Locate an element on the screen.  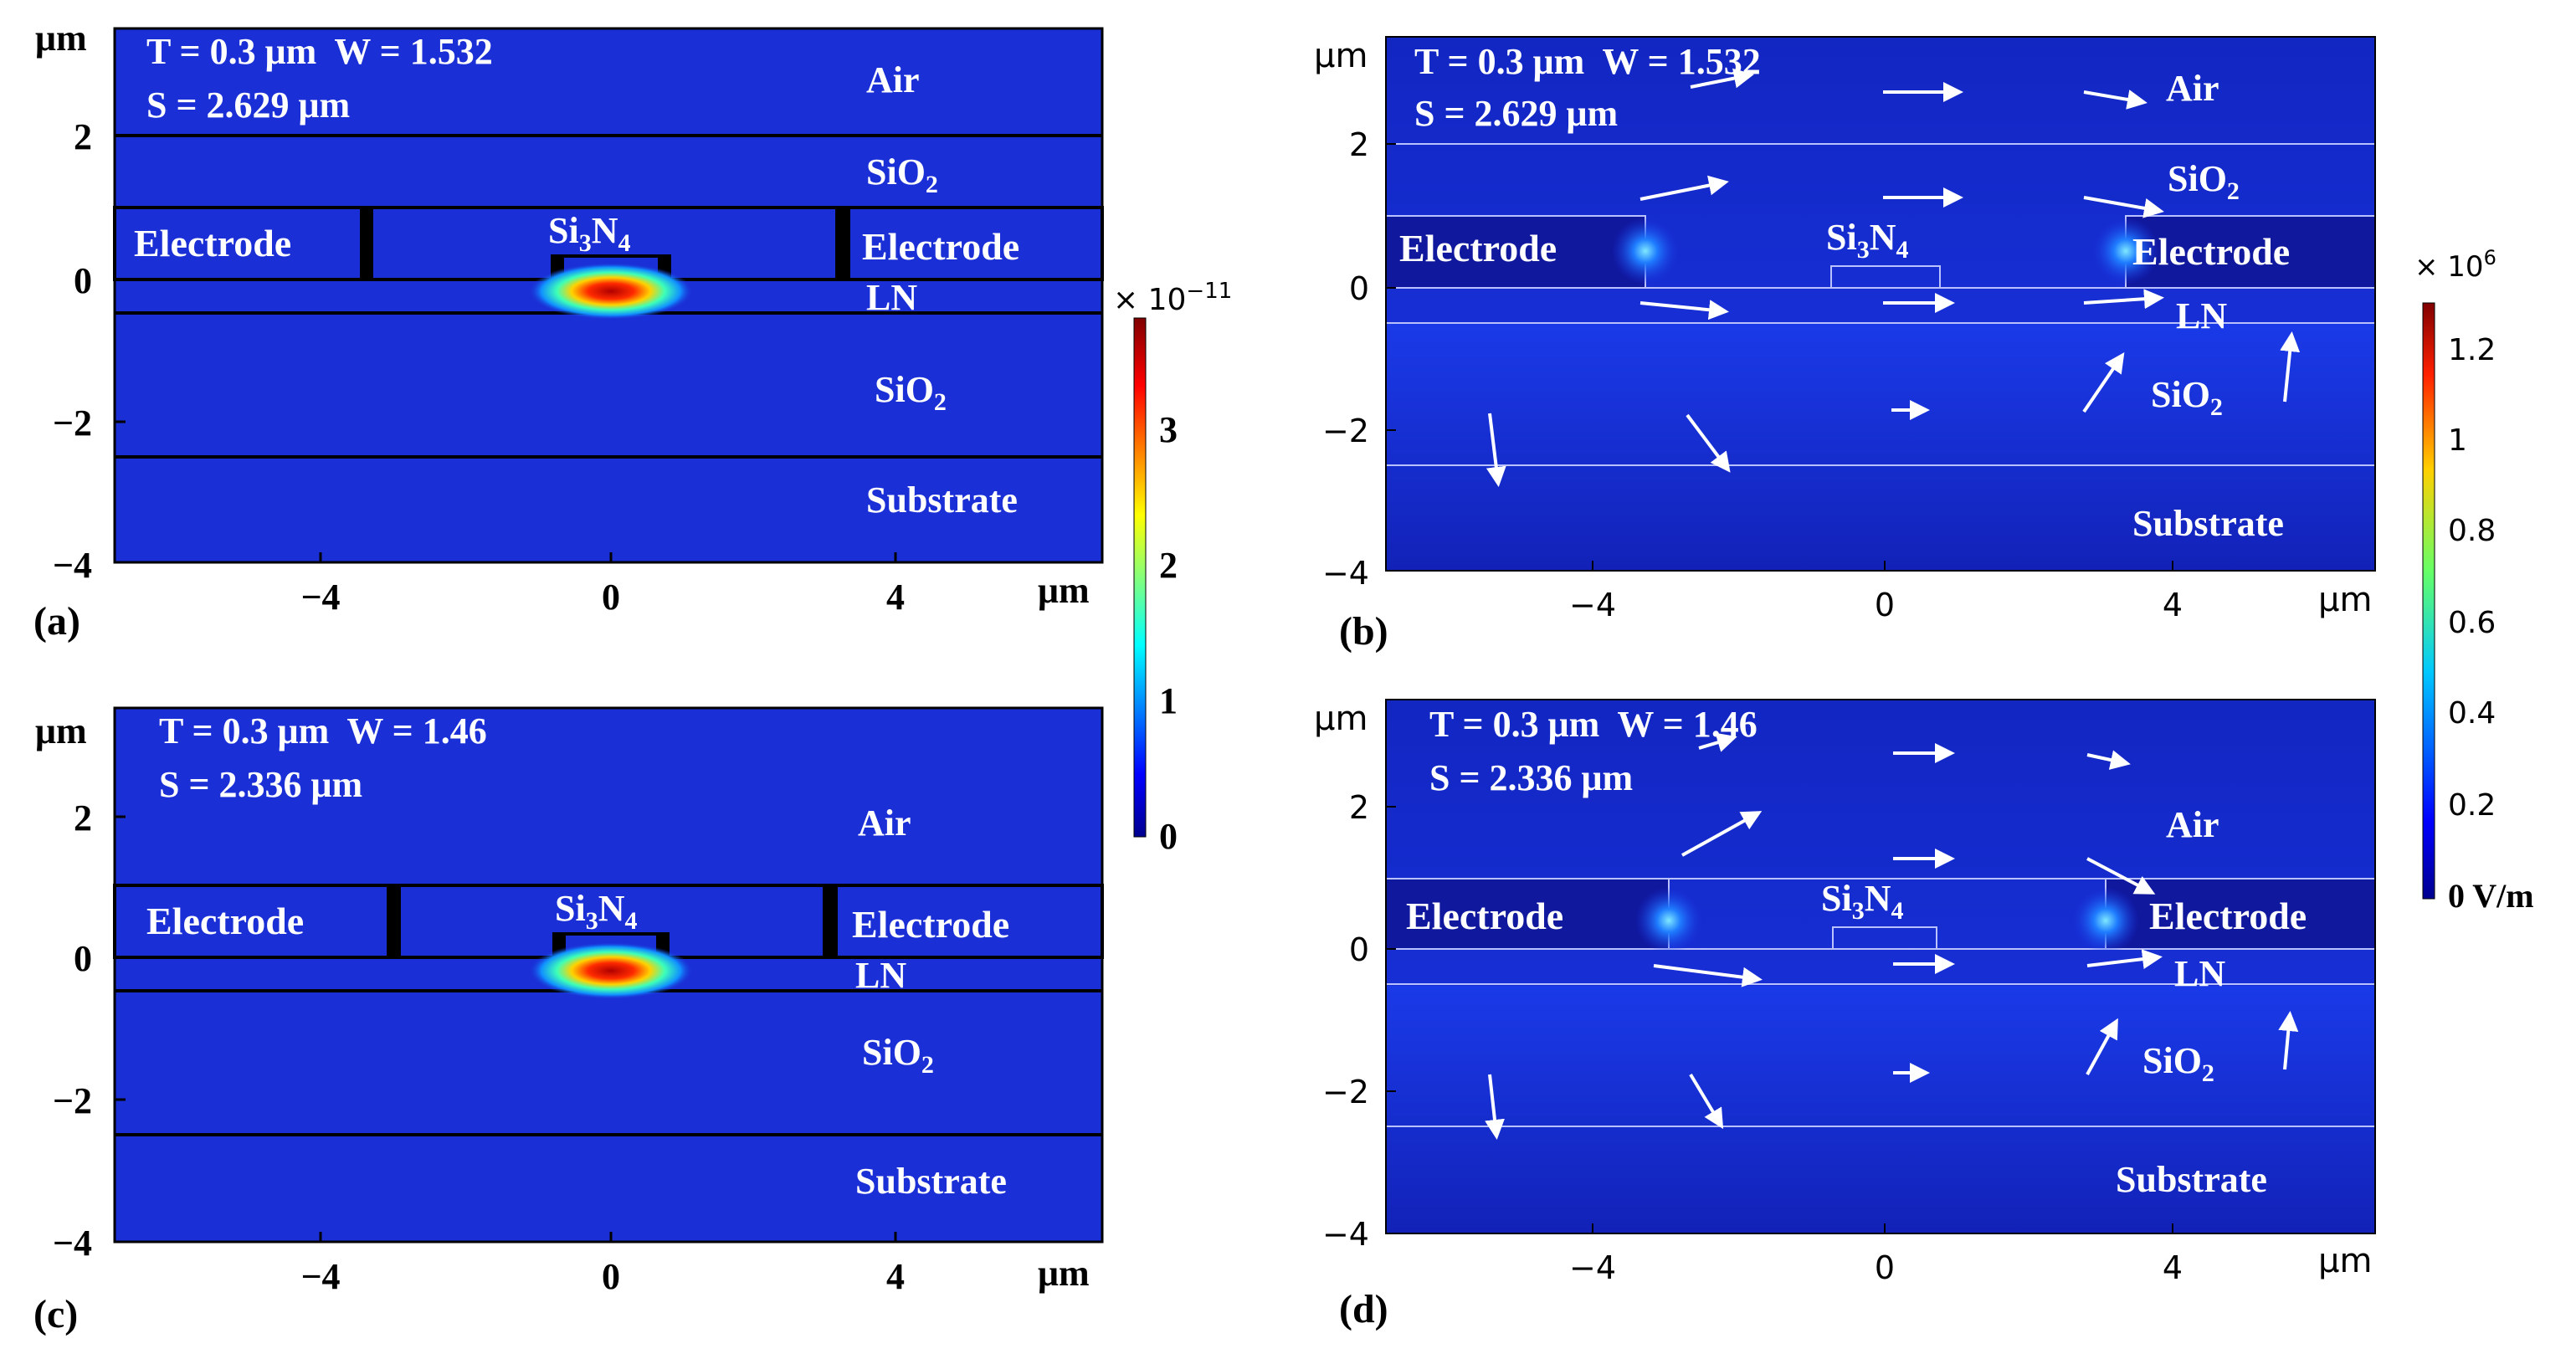
panel-d-label-sio2-bottom: SiO2 is located at coordinates (2178, 1063).